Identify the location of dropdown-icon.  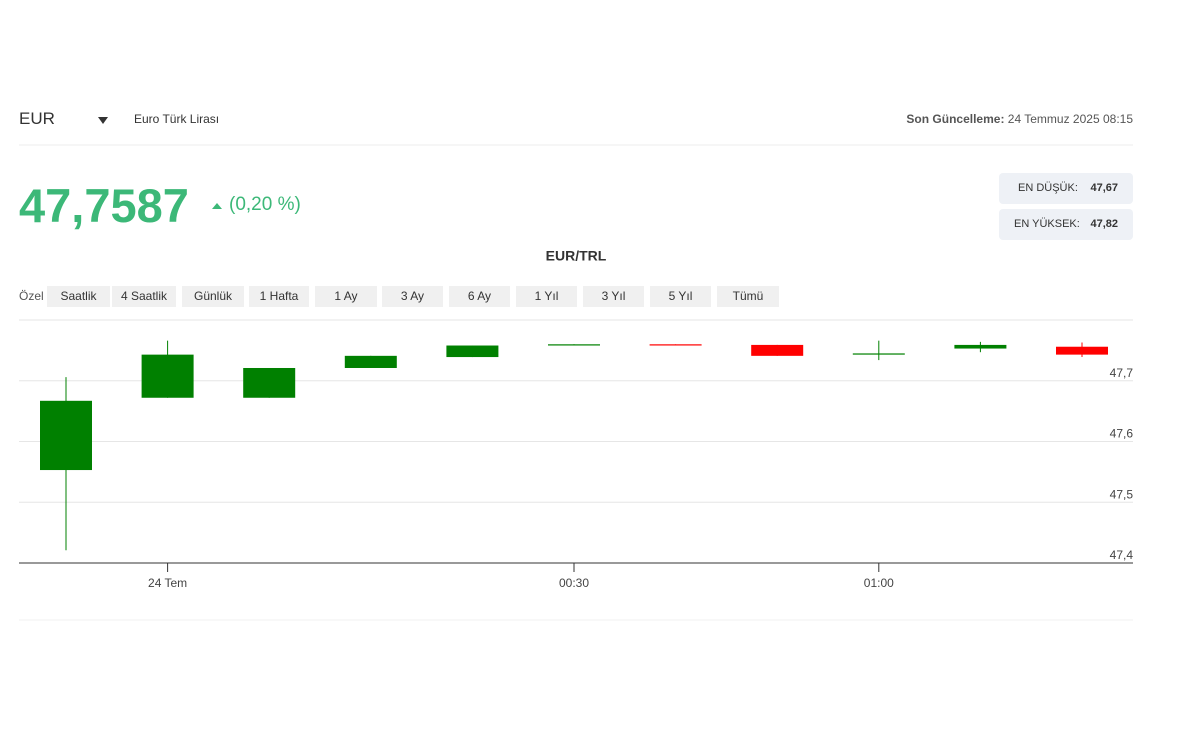
(103, 120).